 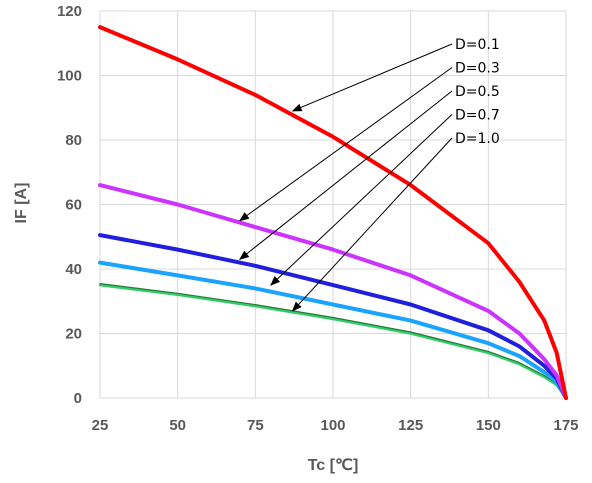 I want to click on x-tick-label: 25, so click(x=100, y=425).